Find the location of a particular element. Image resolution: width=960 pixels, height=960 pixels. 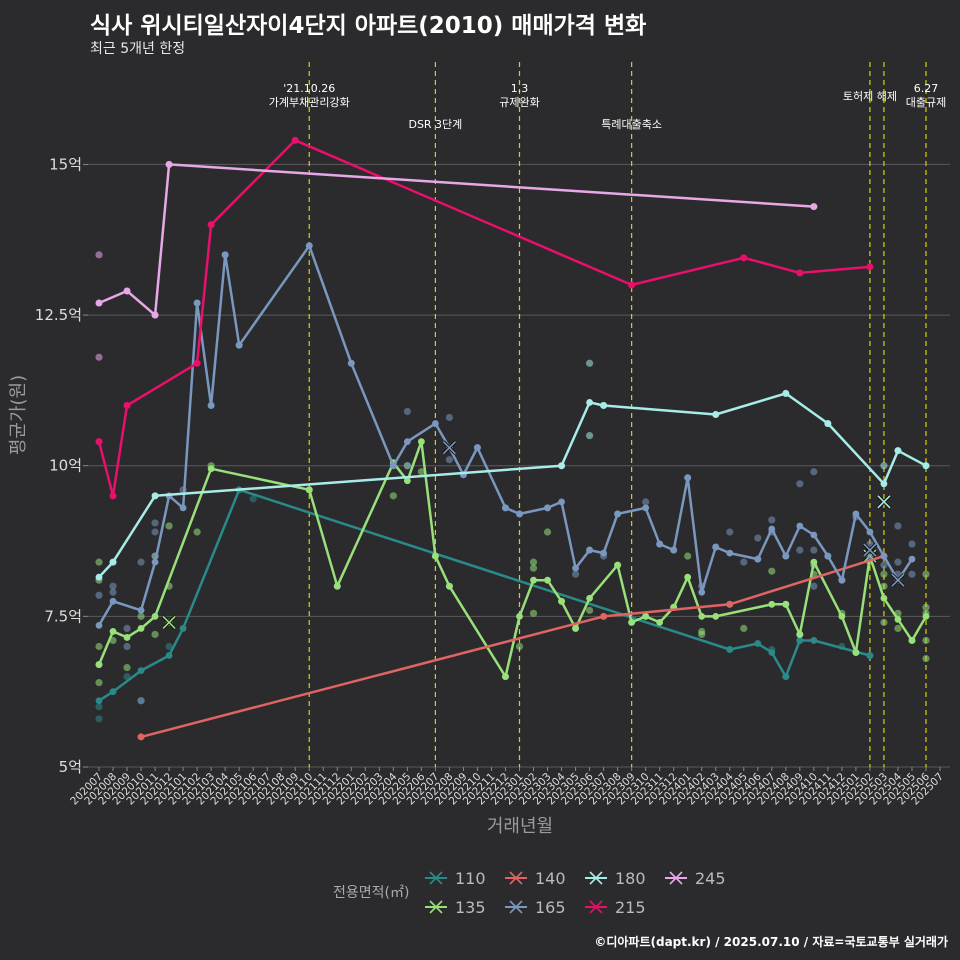

legend-label: 245 is located at coordinates (710, 878).